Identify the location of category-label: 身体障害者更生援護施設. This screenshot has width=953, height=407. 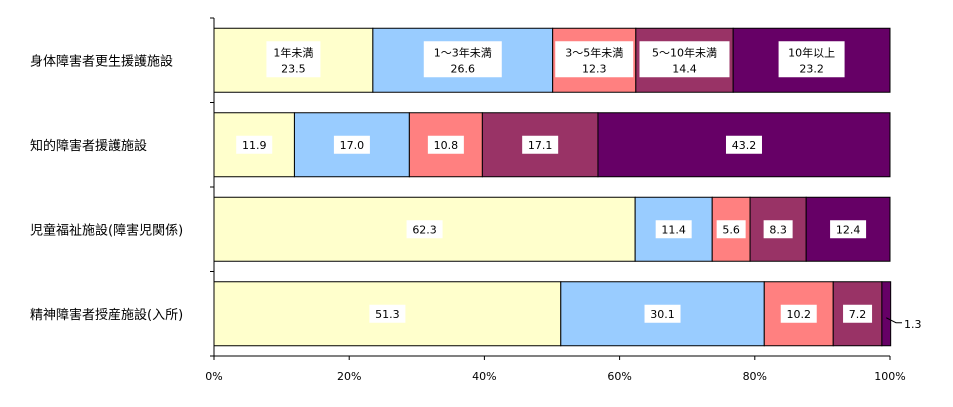
(101, 61).